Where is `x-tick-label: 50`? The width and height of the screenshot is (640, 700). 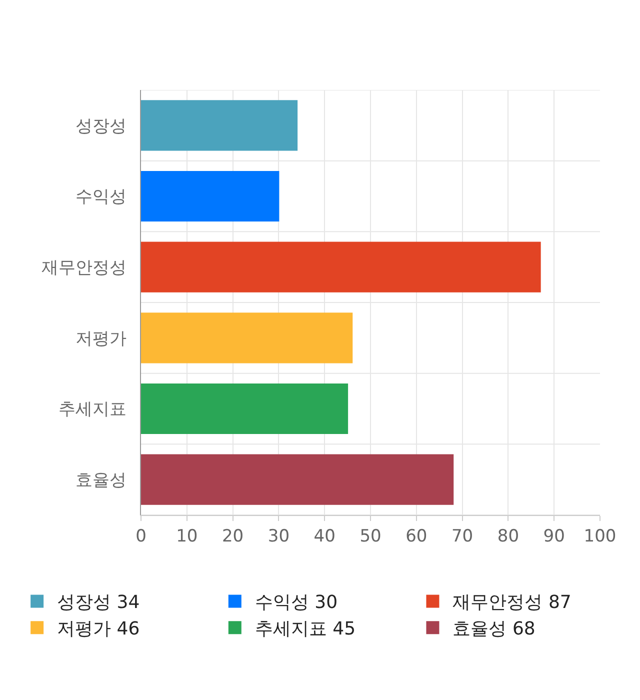
x-tick-label: 50 is located at coordinates (371, 536).